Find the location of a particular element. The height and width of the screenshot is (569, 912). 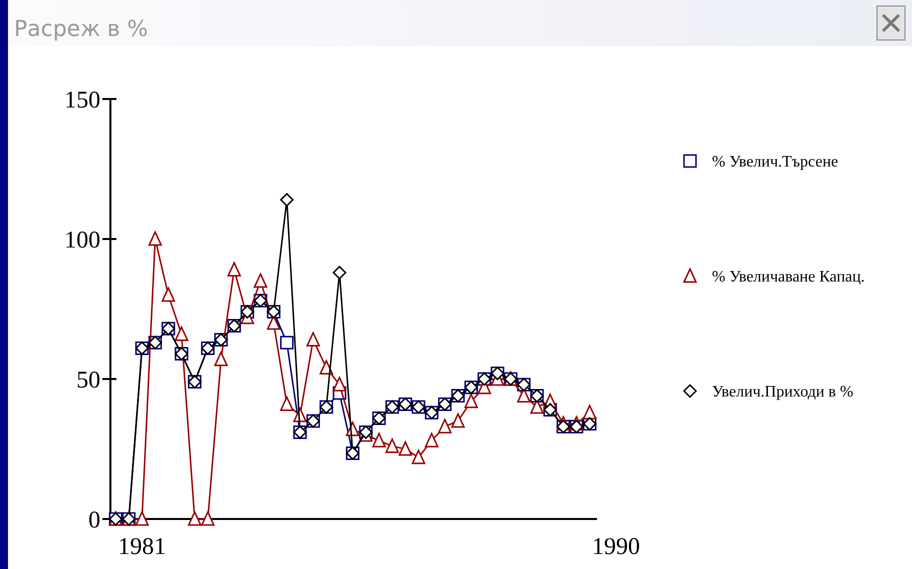

y-tick-label: 150 is located at coordinates (82, 100).